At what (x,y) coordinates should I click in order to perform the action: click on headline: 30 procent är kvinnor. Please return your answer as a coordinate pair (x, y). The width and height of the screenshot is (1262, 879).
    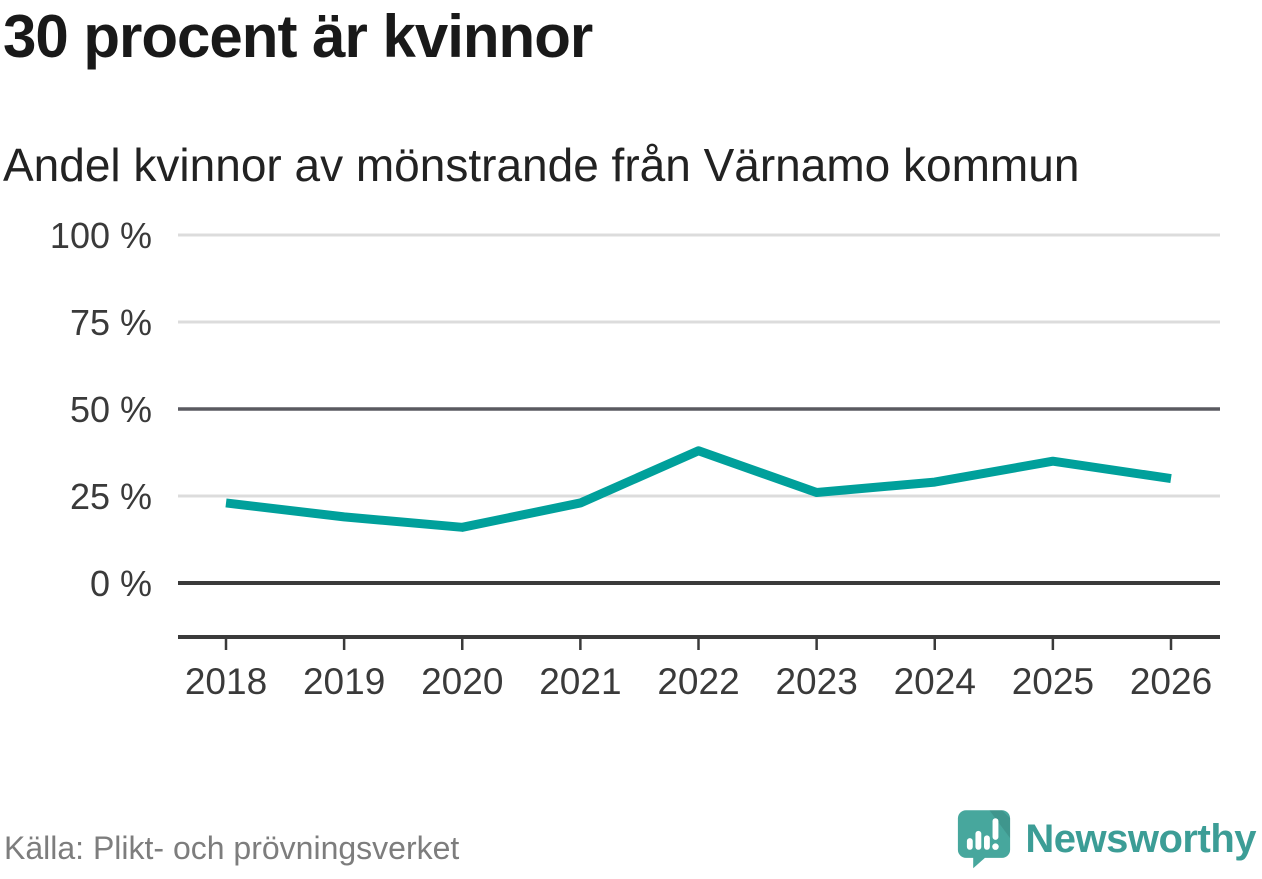
    Looking at the image, I should click on (298, 36).